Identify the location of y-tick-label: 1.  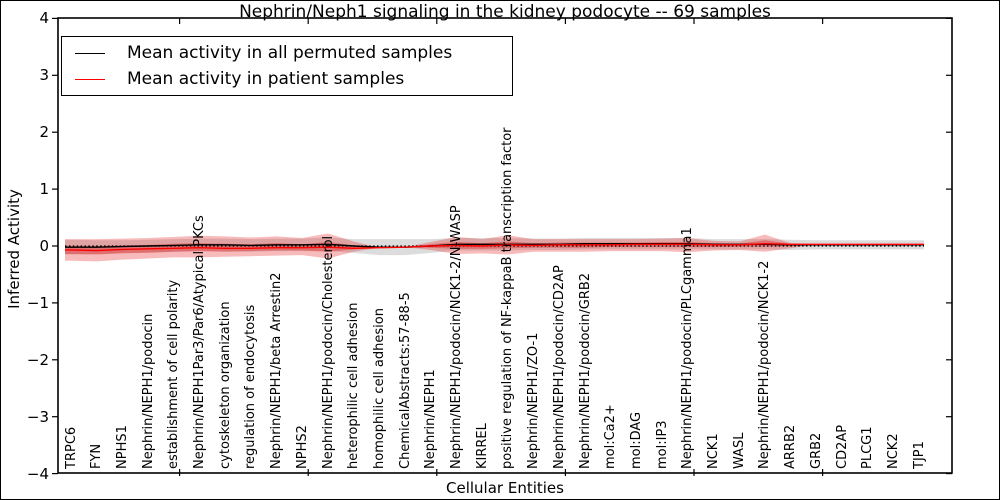
(44, 189).